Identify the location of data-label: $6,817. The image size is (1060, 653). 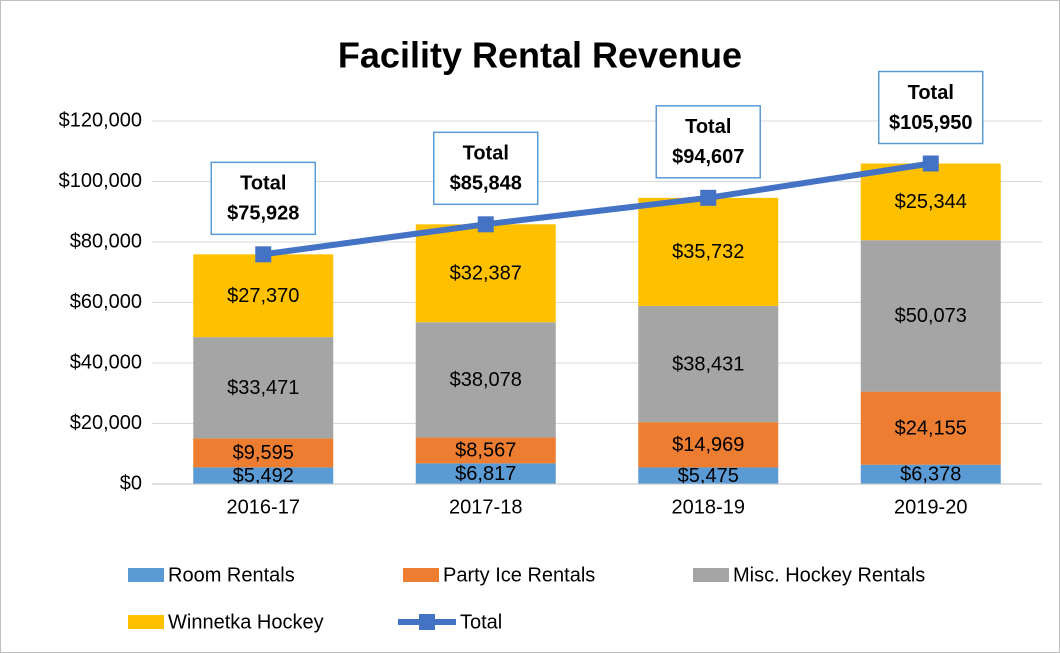
(485, 474).